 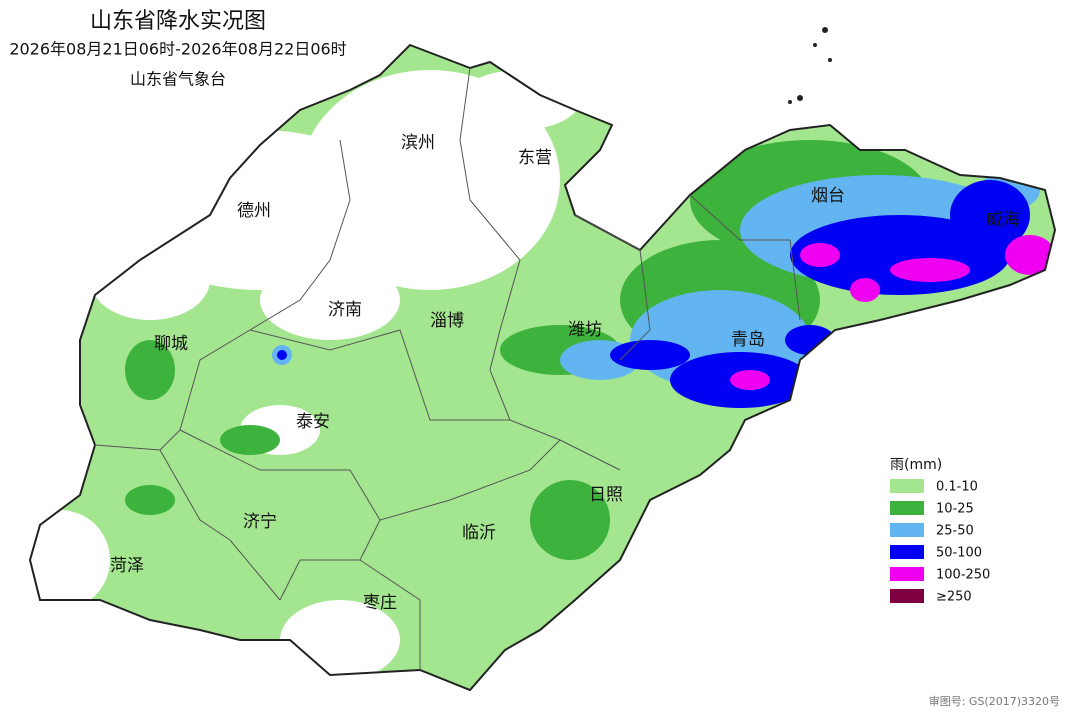 I want to click on approval-number: 审图号: GS(2017)3320号, so click(x=994, y=701).